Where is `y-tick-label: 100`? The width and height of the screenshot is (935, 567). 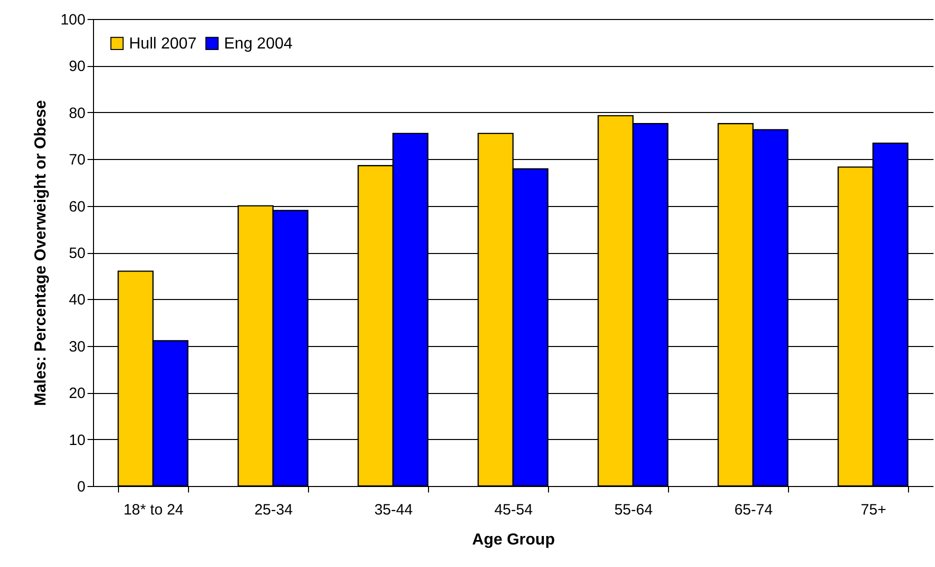
y-tick-label: 100 is located at coordinates (73, 20).